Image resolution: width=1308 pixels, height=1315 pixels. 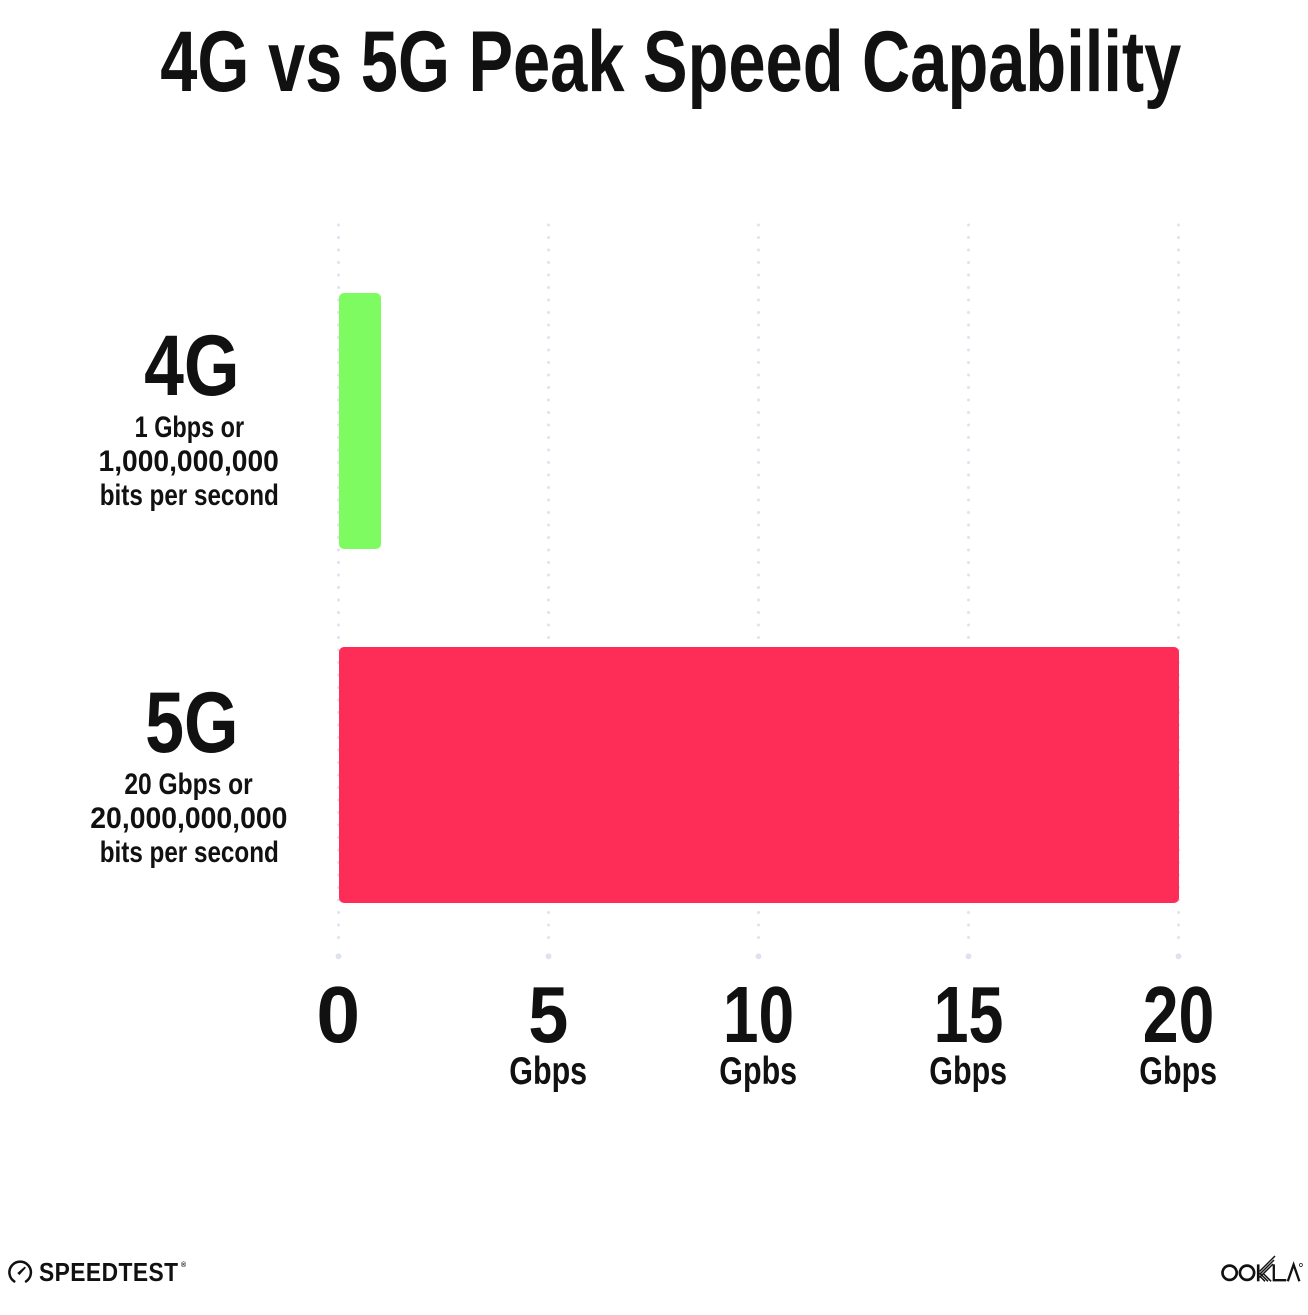 I want to click on chart-title: 4G vs 5G Peak Speed Capability, so click(x=670, y=61).